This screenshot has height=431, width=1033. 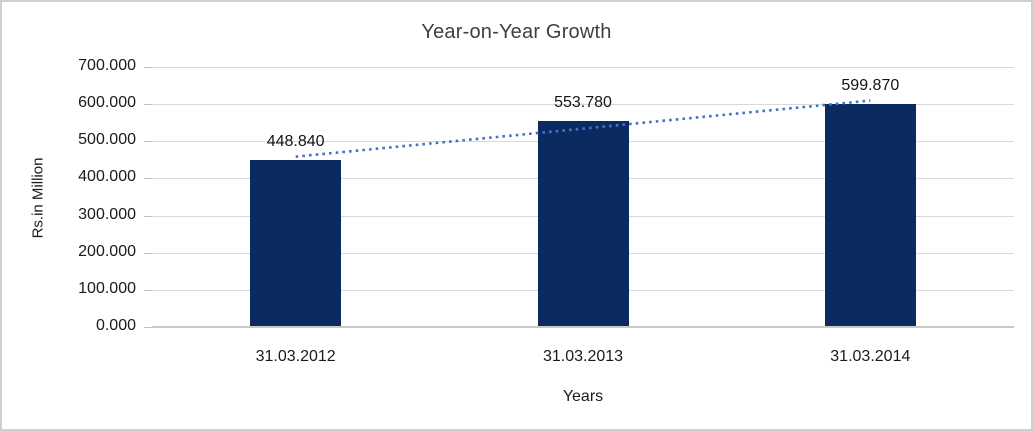 What do you see at coordinates (107, 288) in the screenshot?
I see `y-tick-label: 100.000` at bounding box center [107, 288].